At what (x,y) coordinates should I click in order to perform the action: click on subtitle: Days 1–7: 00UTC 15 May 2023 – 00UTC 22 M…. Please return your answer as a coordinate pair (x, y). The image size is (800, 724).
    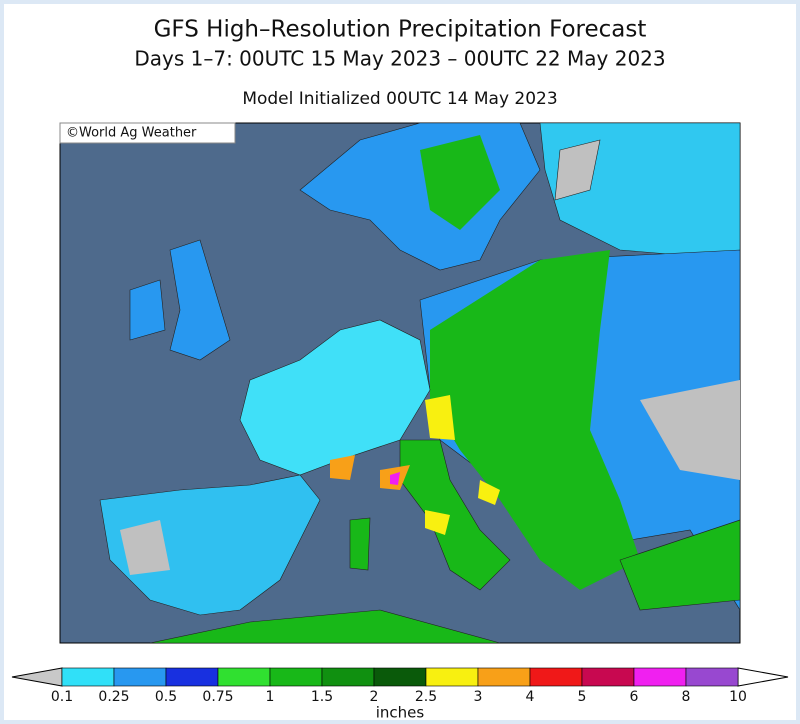
    Looking at the image, I should click on (399, 59).